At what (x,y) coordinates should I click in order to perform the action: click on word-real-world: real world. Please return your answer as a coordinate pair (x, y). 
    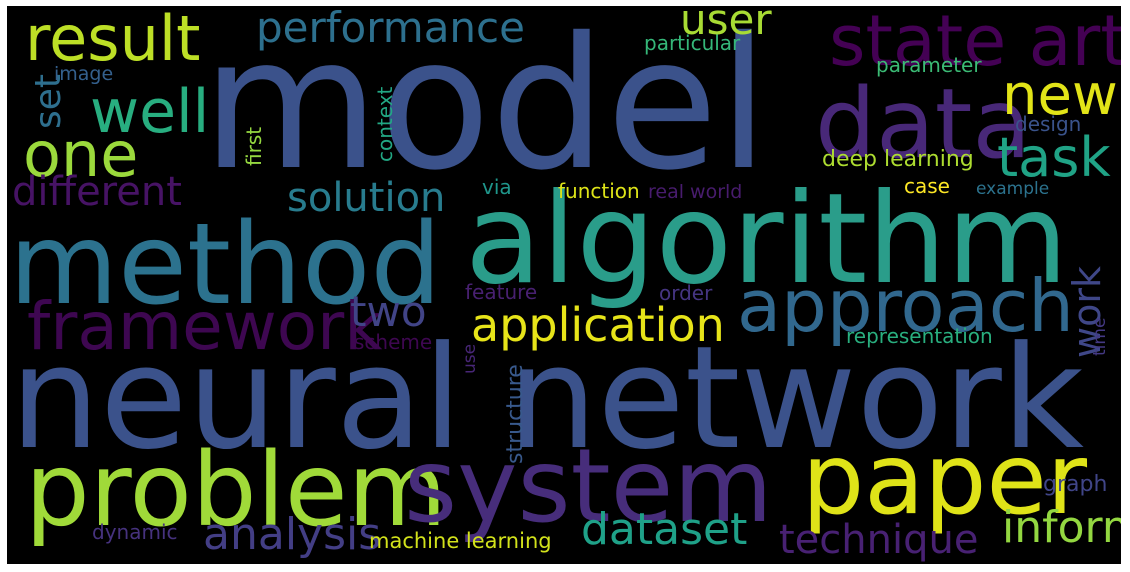
    Looking at the image, I should click on (695, 192).